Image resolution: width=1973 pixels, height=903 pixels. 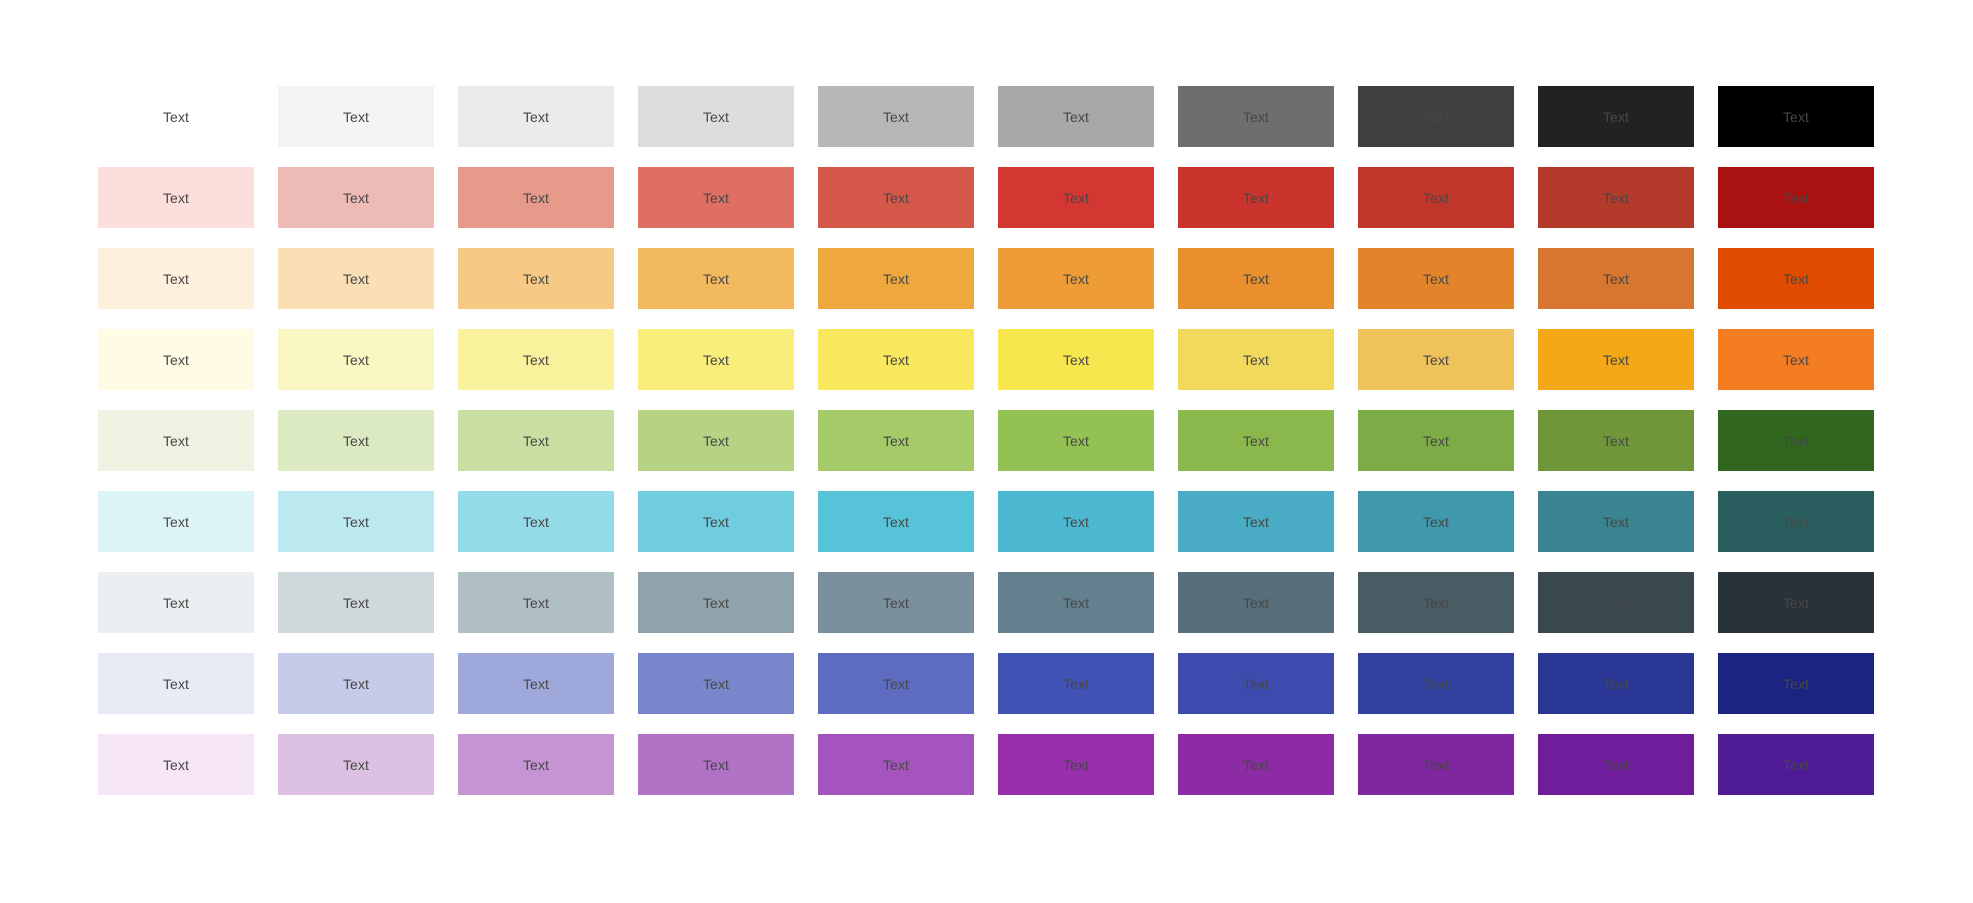 What do you see at coordinates (1616, 602) in the screenshot?
I see `color-swatch-blue-gray-9: Text` at bounding box center [1616, 602].